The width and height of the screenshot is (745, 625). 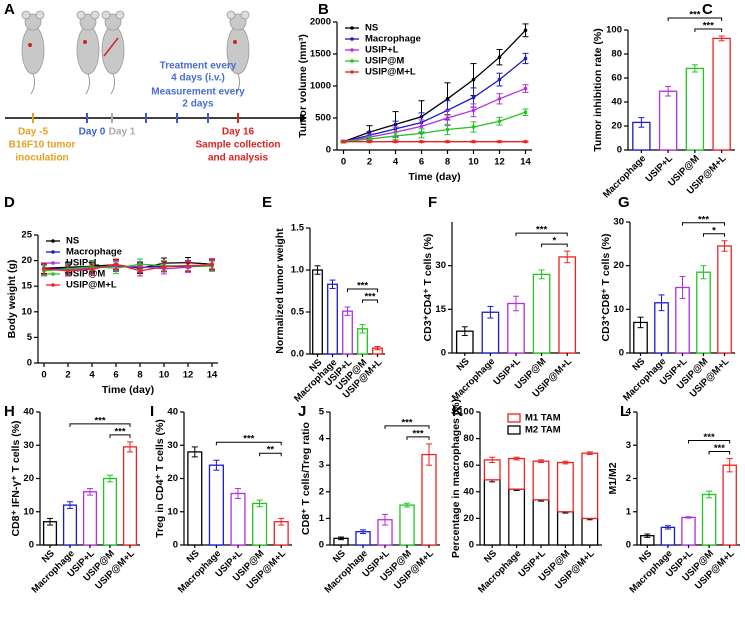 I want to click on y-tick-label: 40, so click(x=468, y=491).